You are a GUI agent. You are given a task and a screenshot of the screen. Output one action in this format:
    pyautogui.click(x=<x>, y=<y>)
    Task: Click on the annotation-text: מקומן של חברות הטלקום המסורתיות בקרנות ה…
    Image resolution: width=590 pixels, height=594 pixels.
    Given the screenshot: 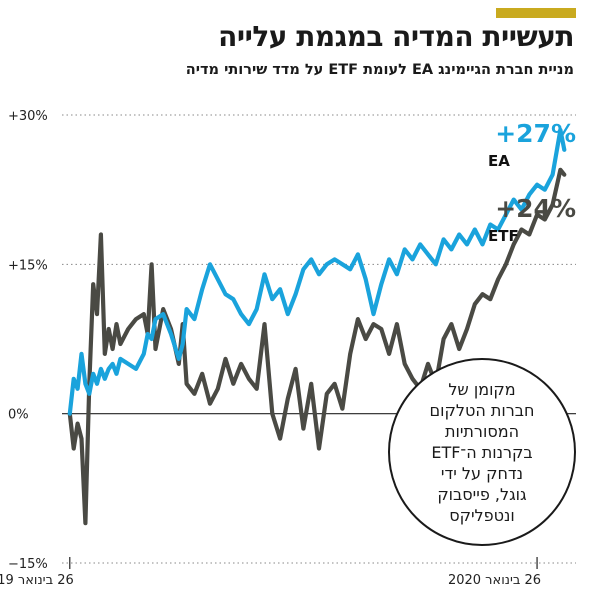 What is the action you would take?
    pyautogui.click(x=482, y=452)
    